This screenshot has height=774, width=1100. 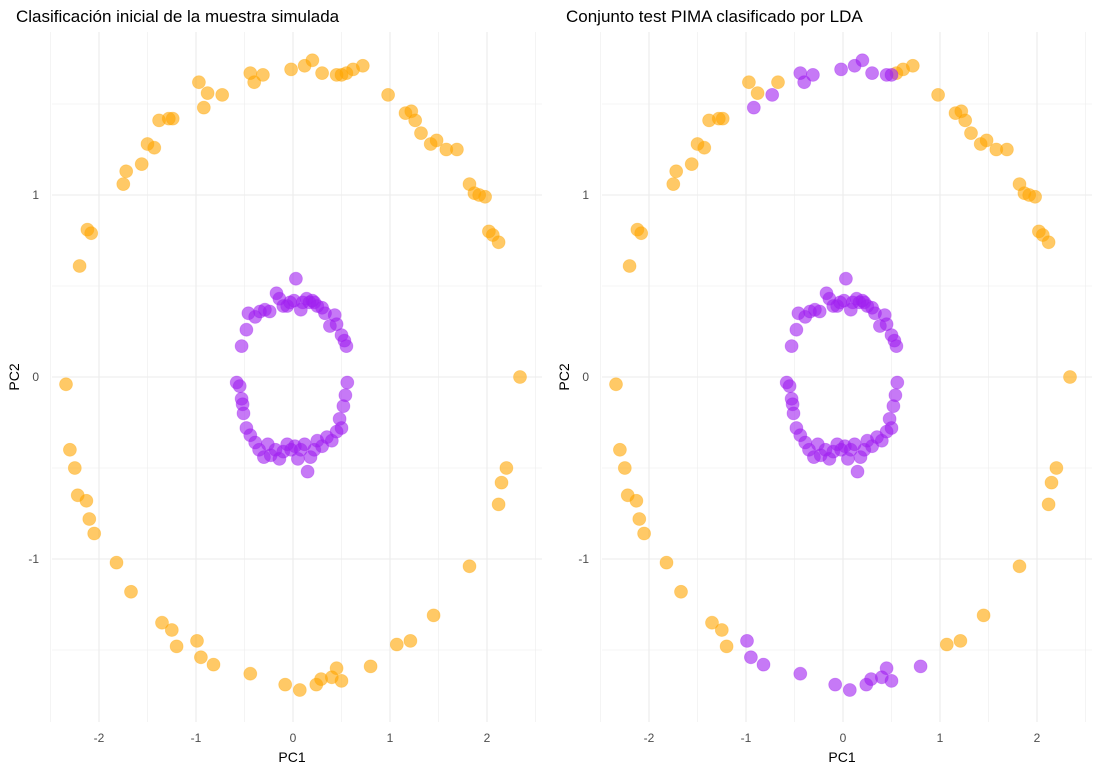 I want to click on x-axis-label-left: PC1, so click(x=291, y=757).